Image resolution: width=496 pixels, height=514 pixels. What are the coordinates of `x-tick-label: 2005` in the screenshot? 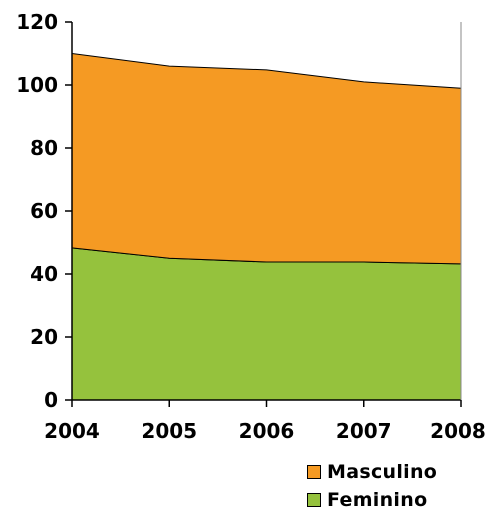 It's located at (169, 431).